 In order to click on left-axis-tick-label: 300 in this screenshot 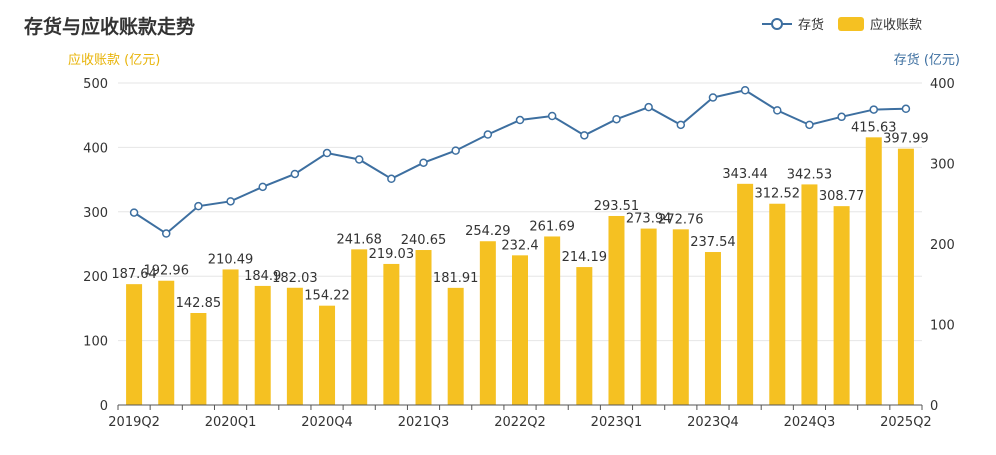, I will do `click(95, 213)`.